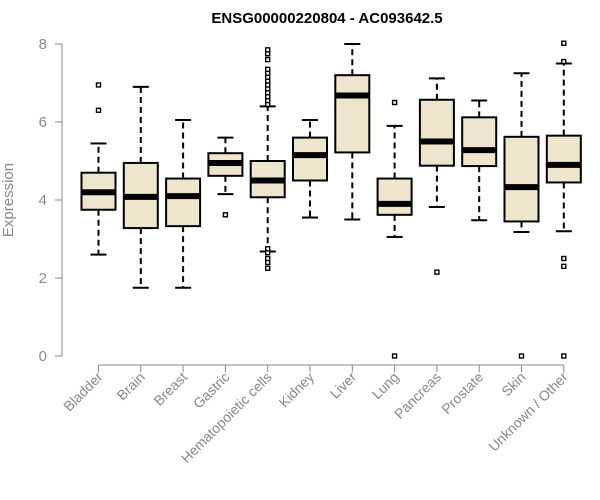 This screenshot has height=500, width=600. Describe the element at coordinates (43, 200) in the screenshot. I see `y-tick-label-4: 4` at that location.